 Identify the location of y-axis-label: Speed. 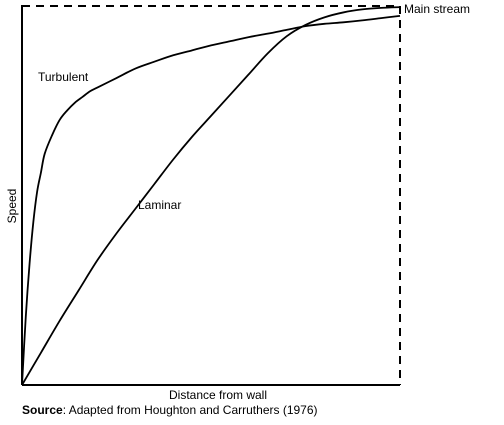
(12, 206).